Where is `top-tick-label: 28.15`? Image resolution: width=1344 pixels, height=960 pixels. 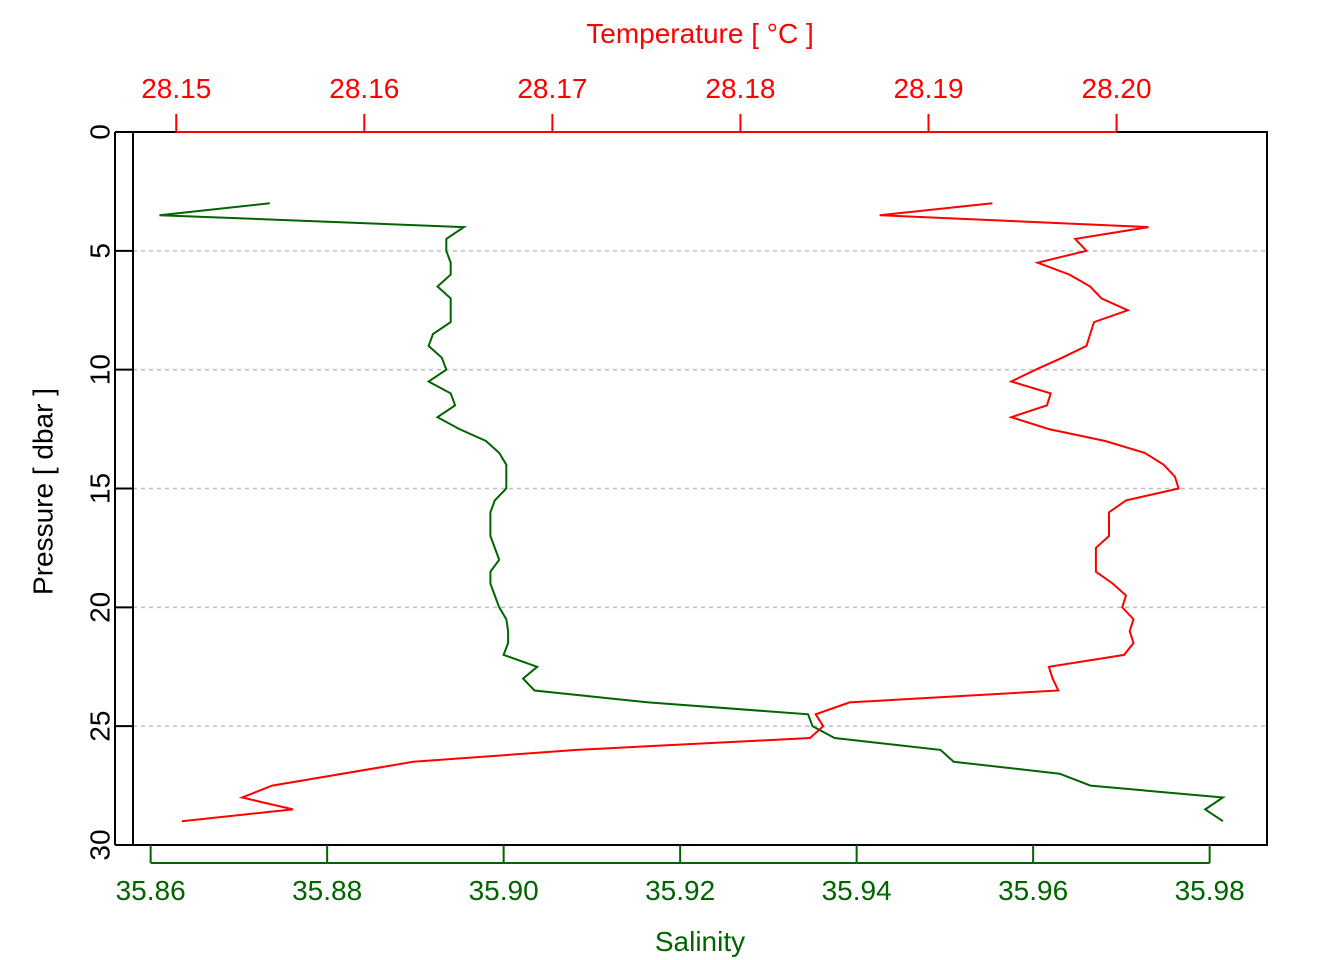
top-tick-label: 28.15 is located at coordinates (176, 88).